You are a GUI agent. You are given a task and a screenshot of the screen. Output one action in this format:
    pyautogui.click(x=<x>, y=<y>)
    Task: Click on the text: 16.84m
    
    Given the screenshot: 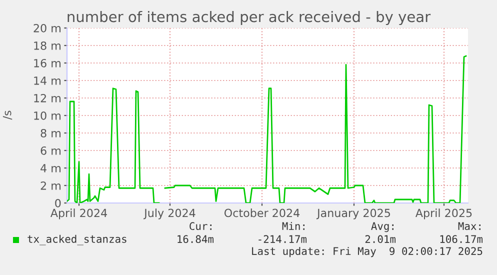 What is the action you would take?
    pyautogui.click(x=196, y=239)
    